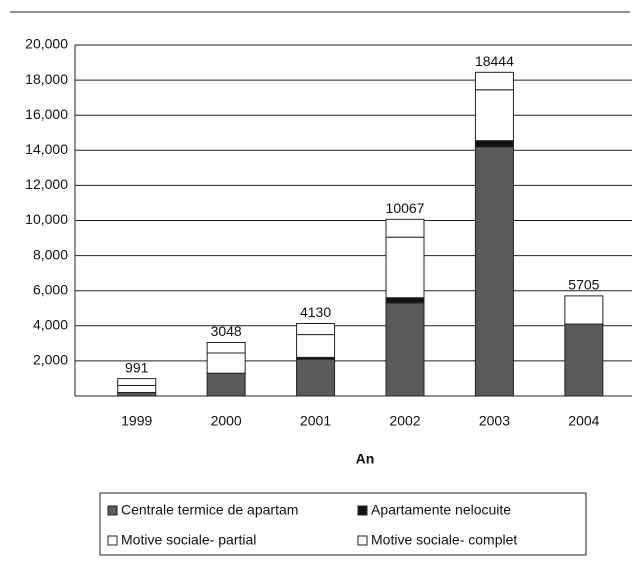  Describe the element at coordinates (226, 421) in the screenshot. I see `x-tick-label: 2000` at that location.